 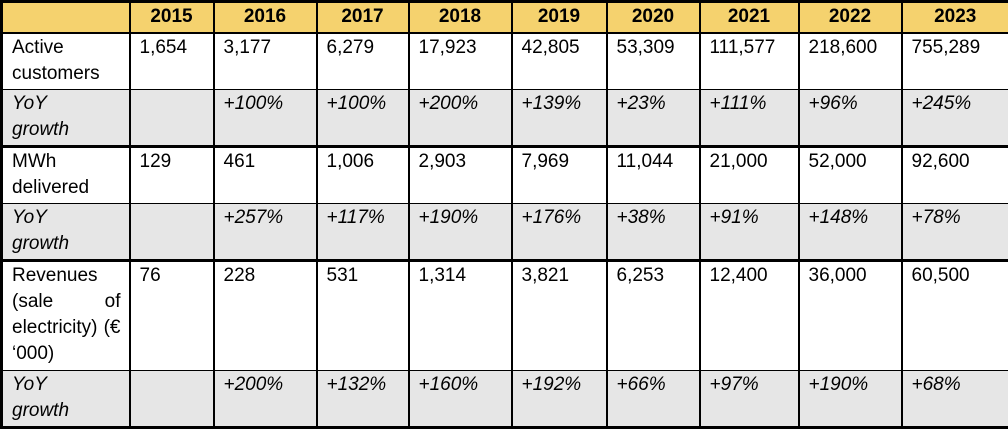 I want to click on value-cell: +192%, so click(x=559, y=398).